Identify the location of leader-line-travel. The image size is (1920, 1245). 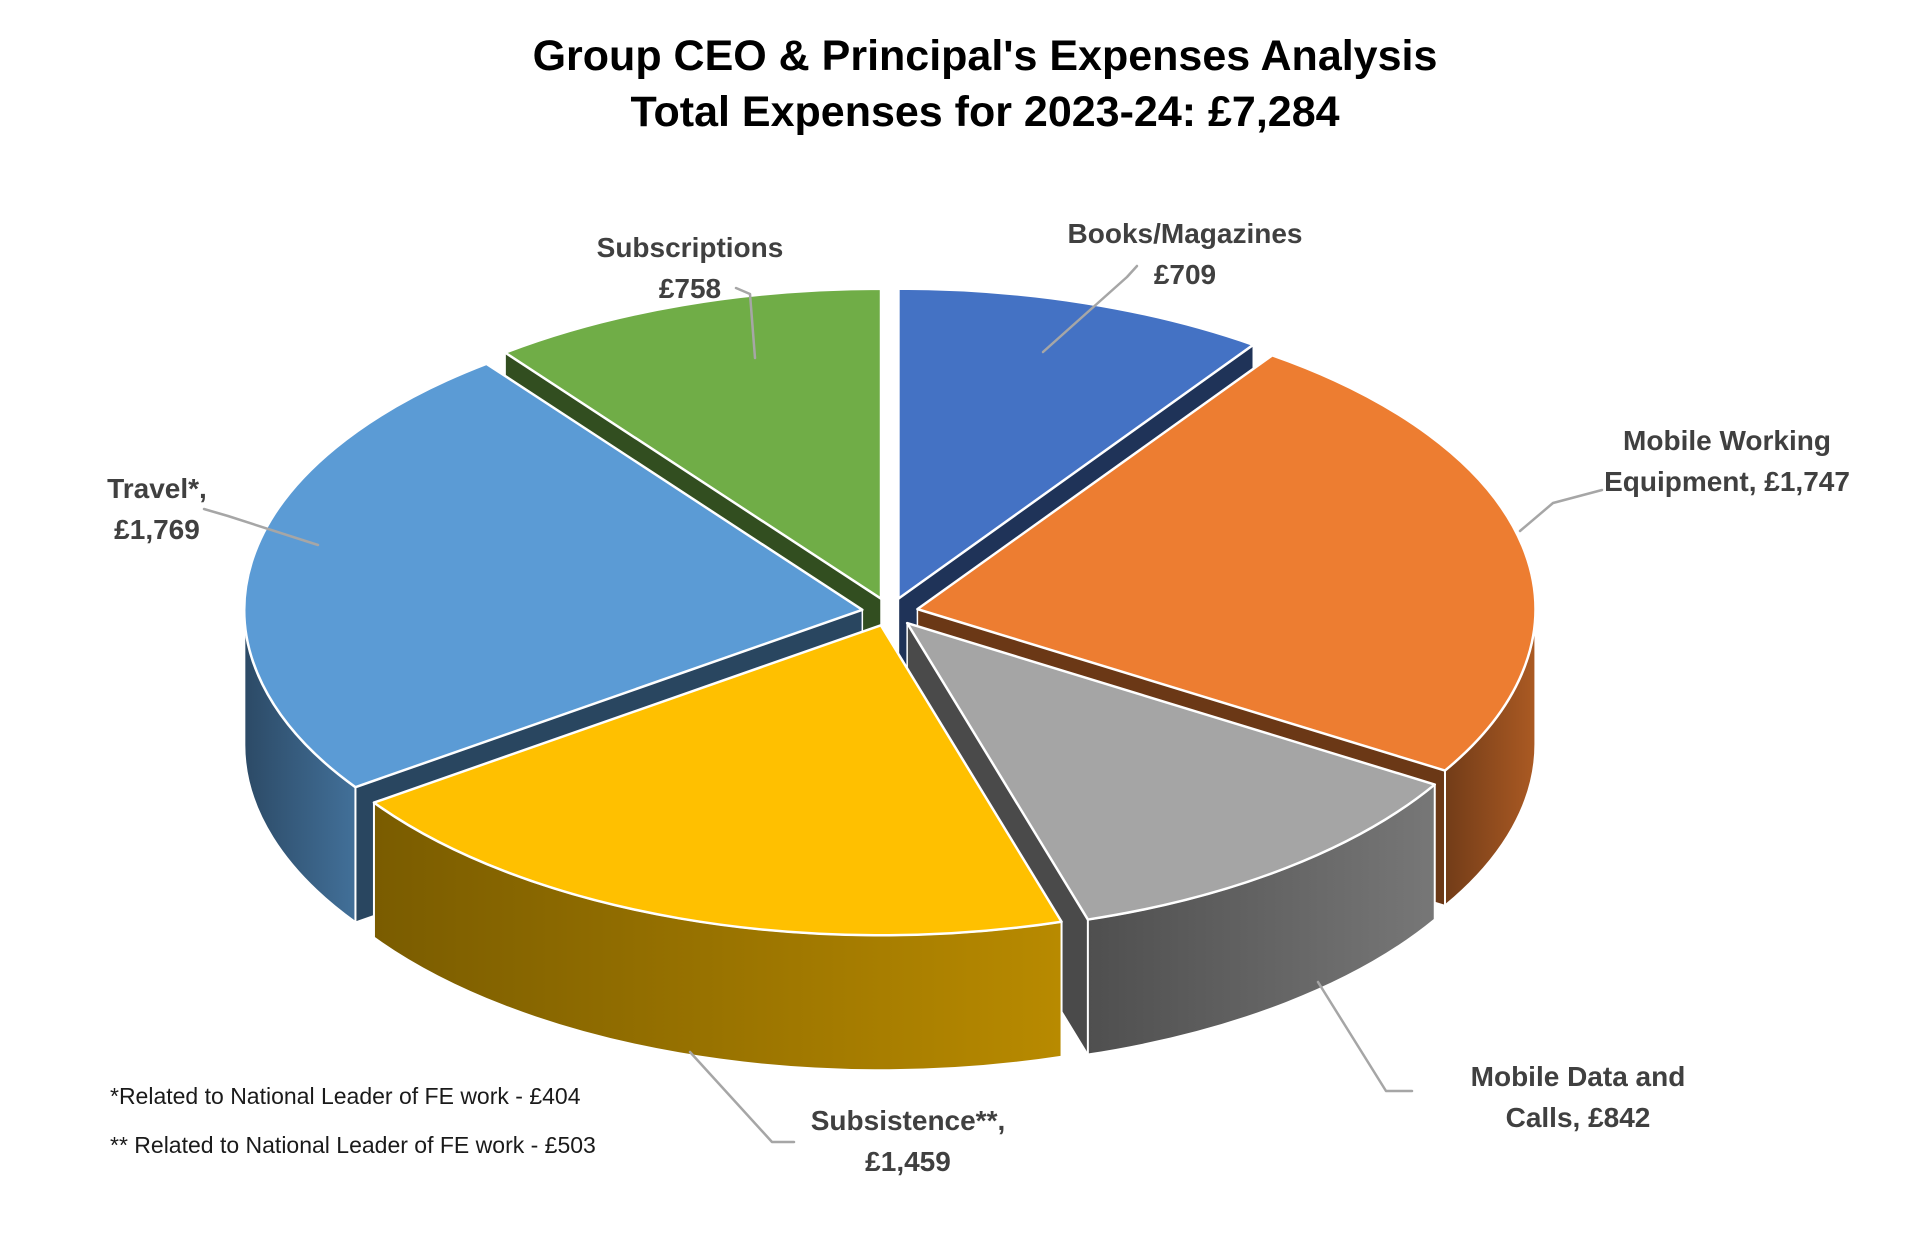
(261, 527).